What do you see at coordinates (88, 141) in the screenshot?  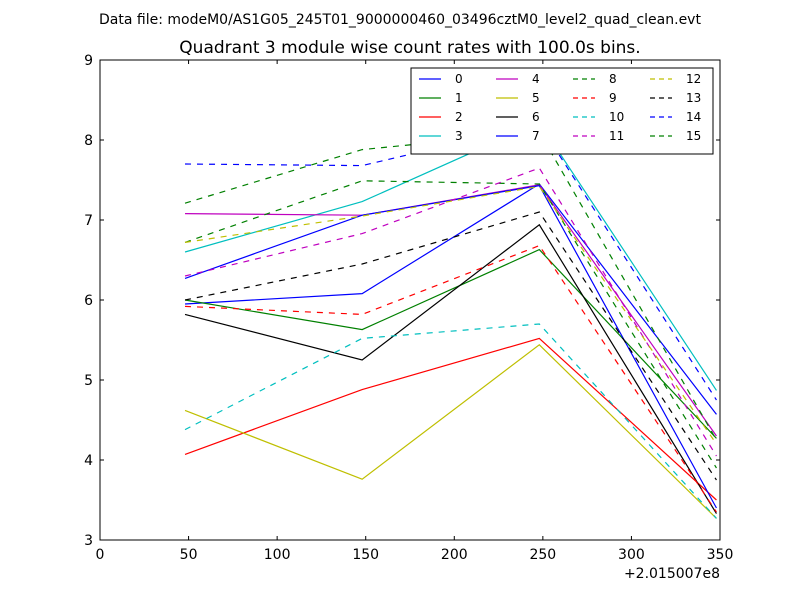 I see `y-tick-label: 8` at bounding box center [88, 141].